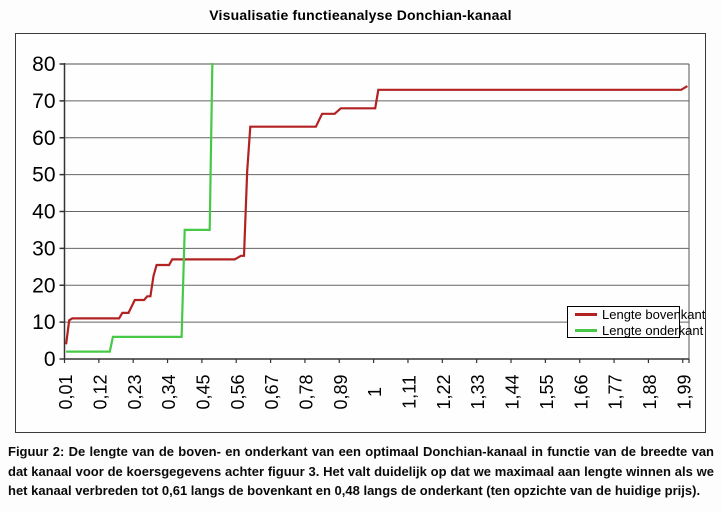 The height and width of the screenshot is (512, 721). Describe the element at coordinates (169, 391) in the screenshot. I see `x-axis-label: 0,34` at that location.